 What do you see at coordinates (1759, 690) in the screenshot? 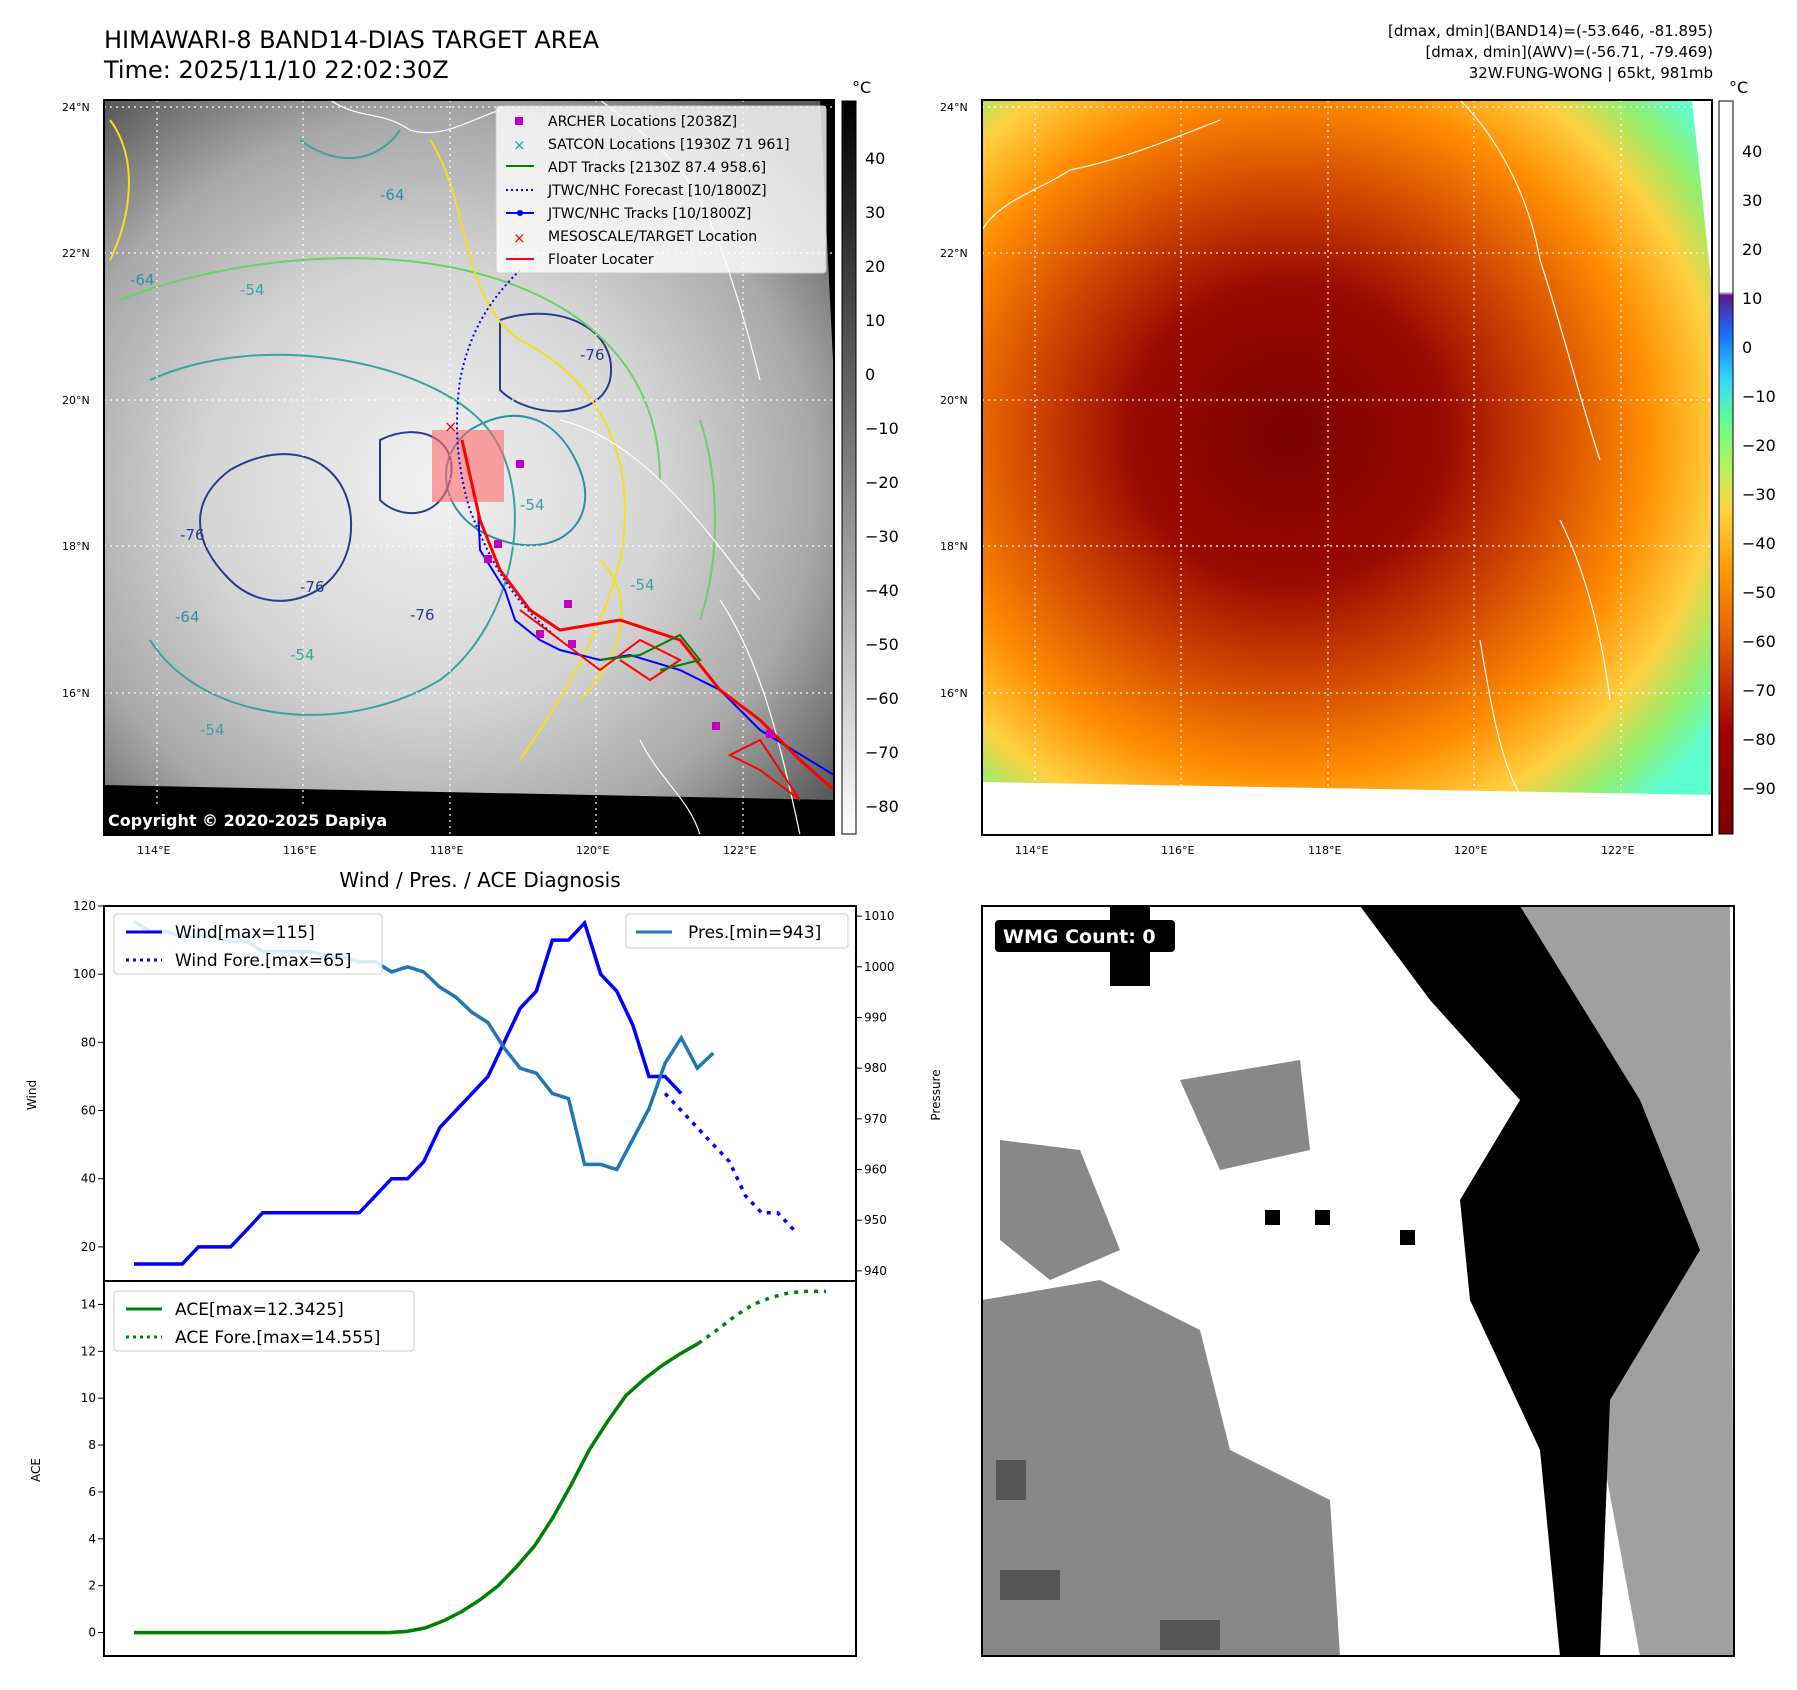
I see `colorbar-tick: −70` at bounding box center [1759, 690].